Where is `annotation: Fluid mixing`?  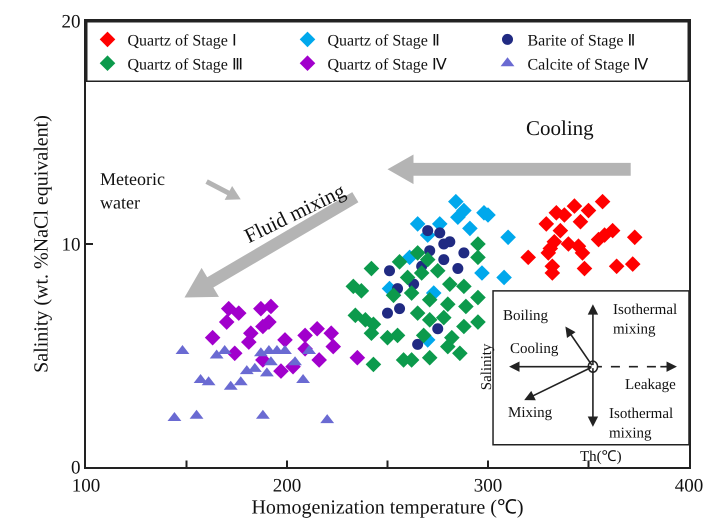
annotation: Fluid mixing is located at coordinates (295, 213).